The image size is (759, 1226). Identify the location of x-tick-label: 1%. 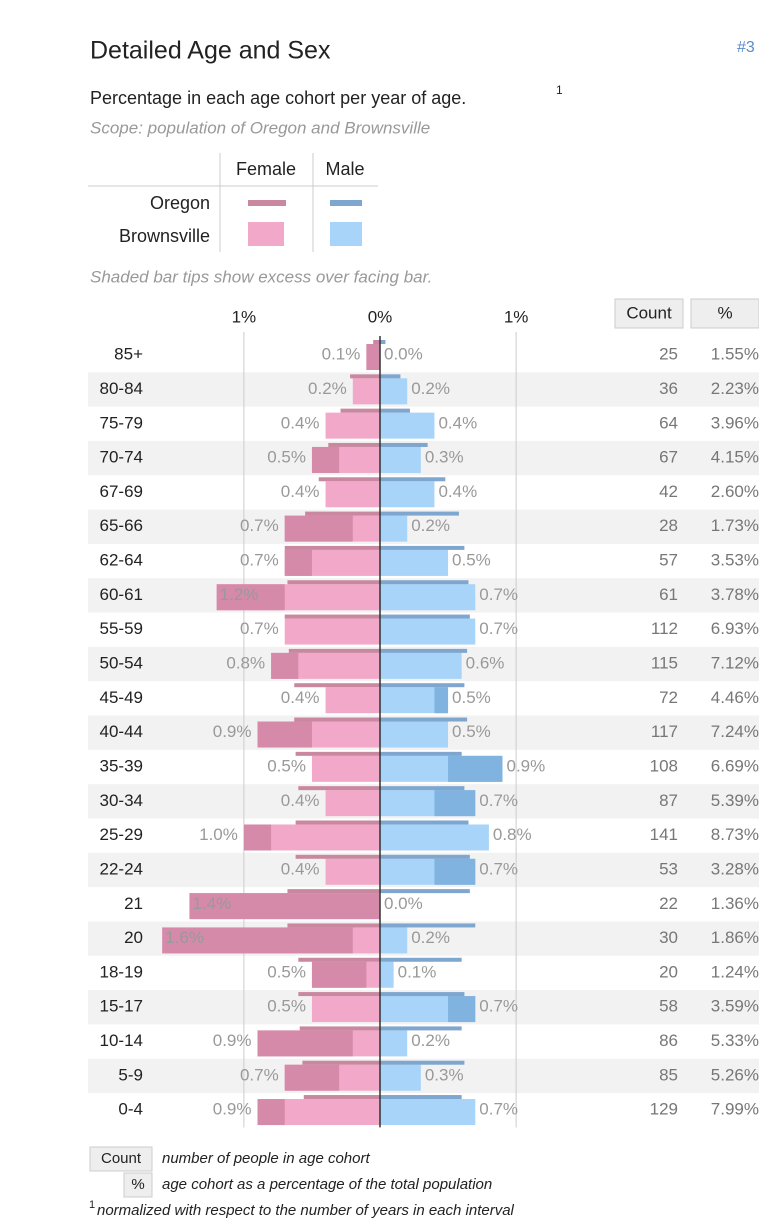
(244, 316).